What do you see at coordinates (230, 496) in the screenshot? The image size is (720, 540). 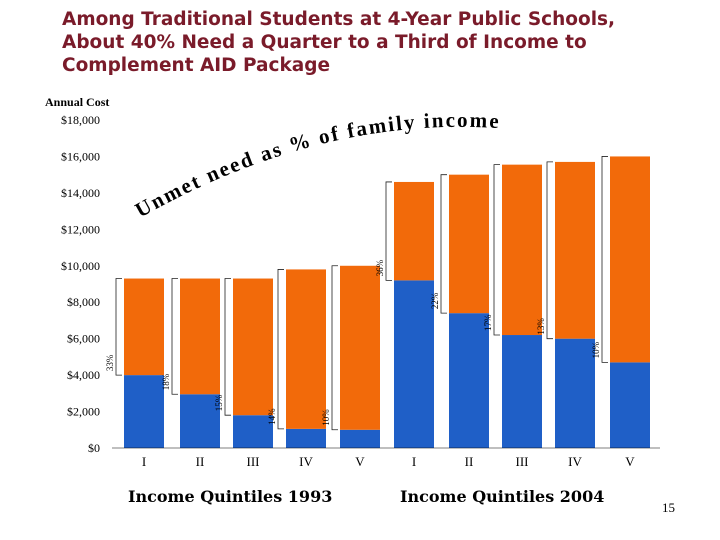 I see `caption-1993: Income Quintiles 1993` at bounding box center [230, 496].